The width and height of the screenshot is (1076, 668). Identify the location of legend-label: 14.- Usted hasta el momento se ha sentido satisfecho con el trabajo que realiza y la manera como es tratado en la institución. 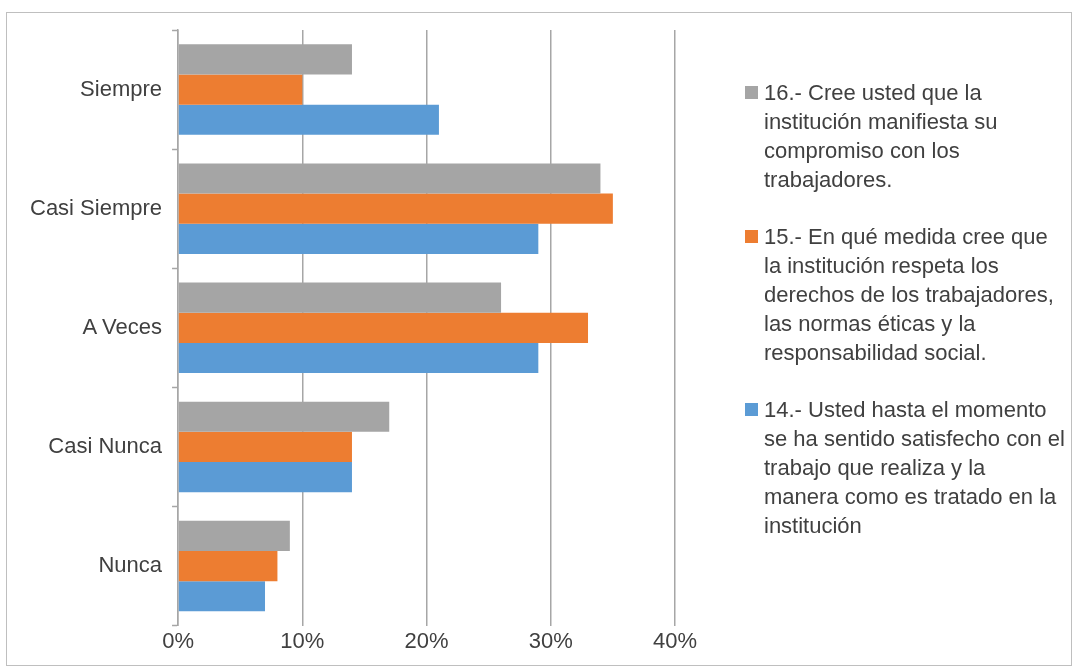
(914, 468).